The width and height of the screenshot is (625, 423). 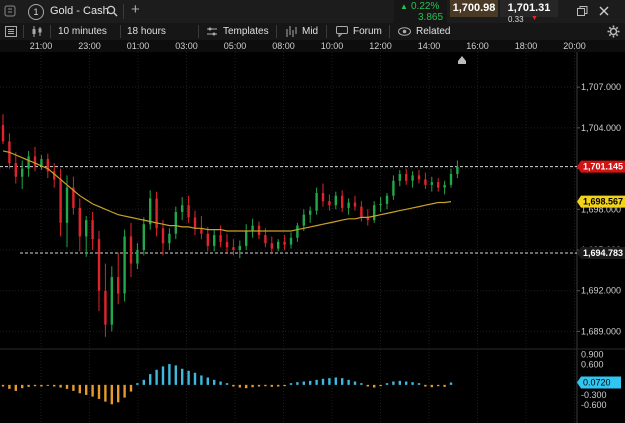 What do you see at coordinates (112, 11) in the screenshot?
I see `search-icon` at bounding box center [112, 11].